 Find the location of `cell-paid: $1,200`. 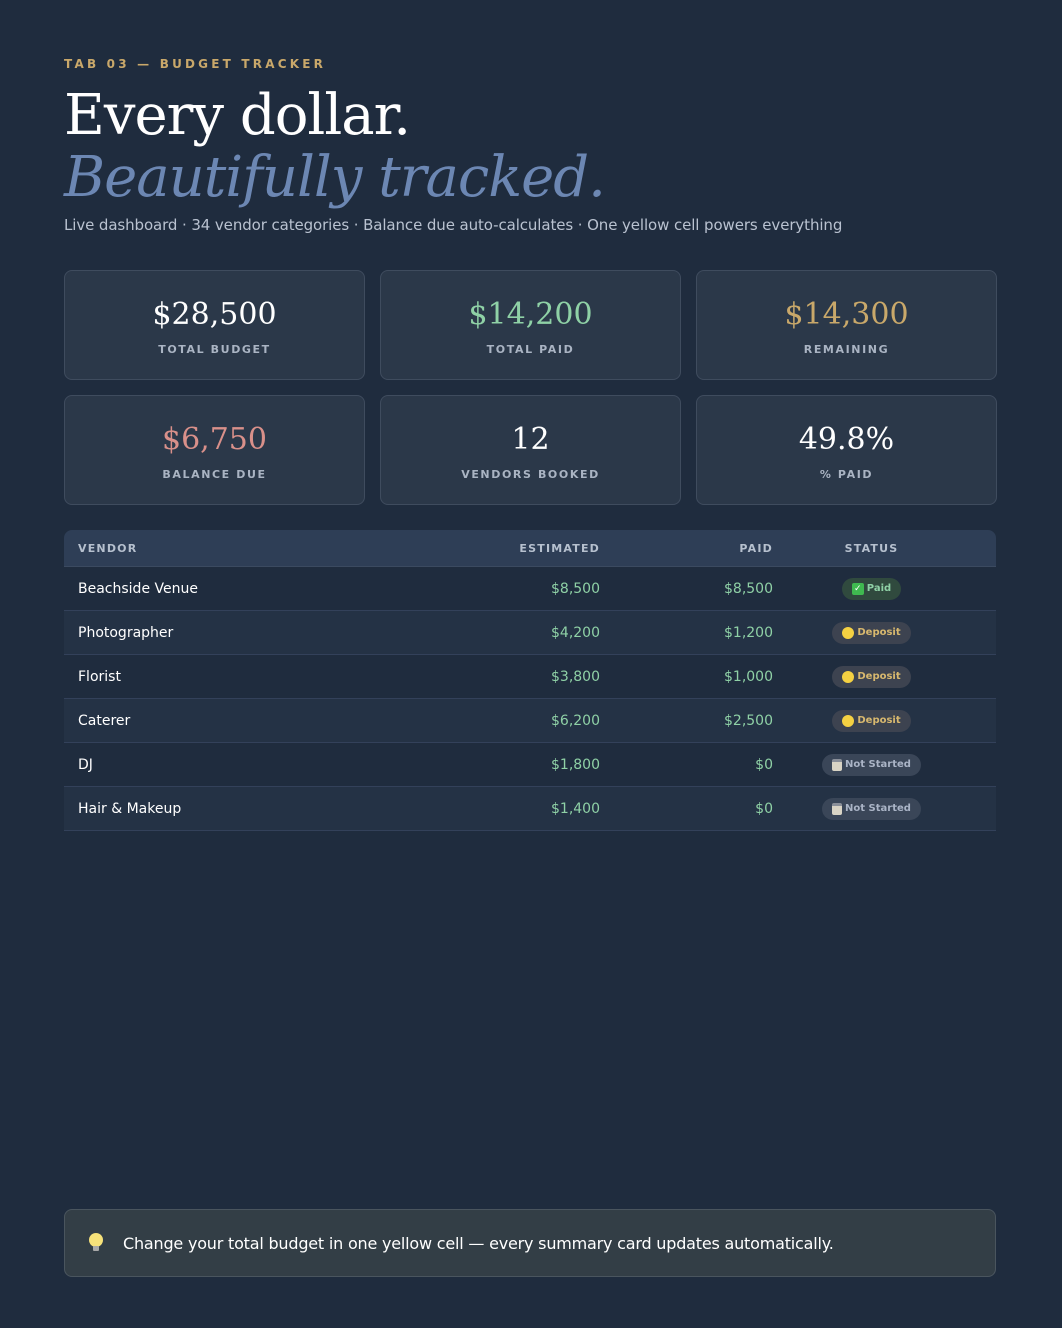

cell-paid: $1,200 is located at coordinates (748, 632).